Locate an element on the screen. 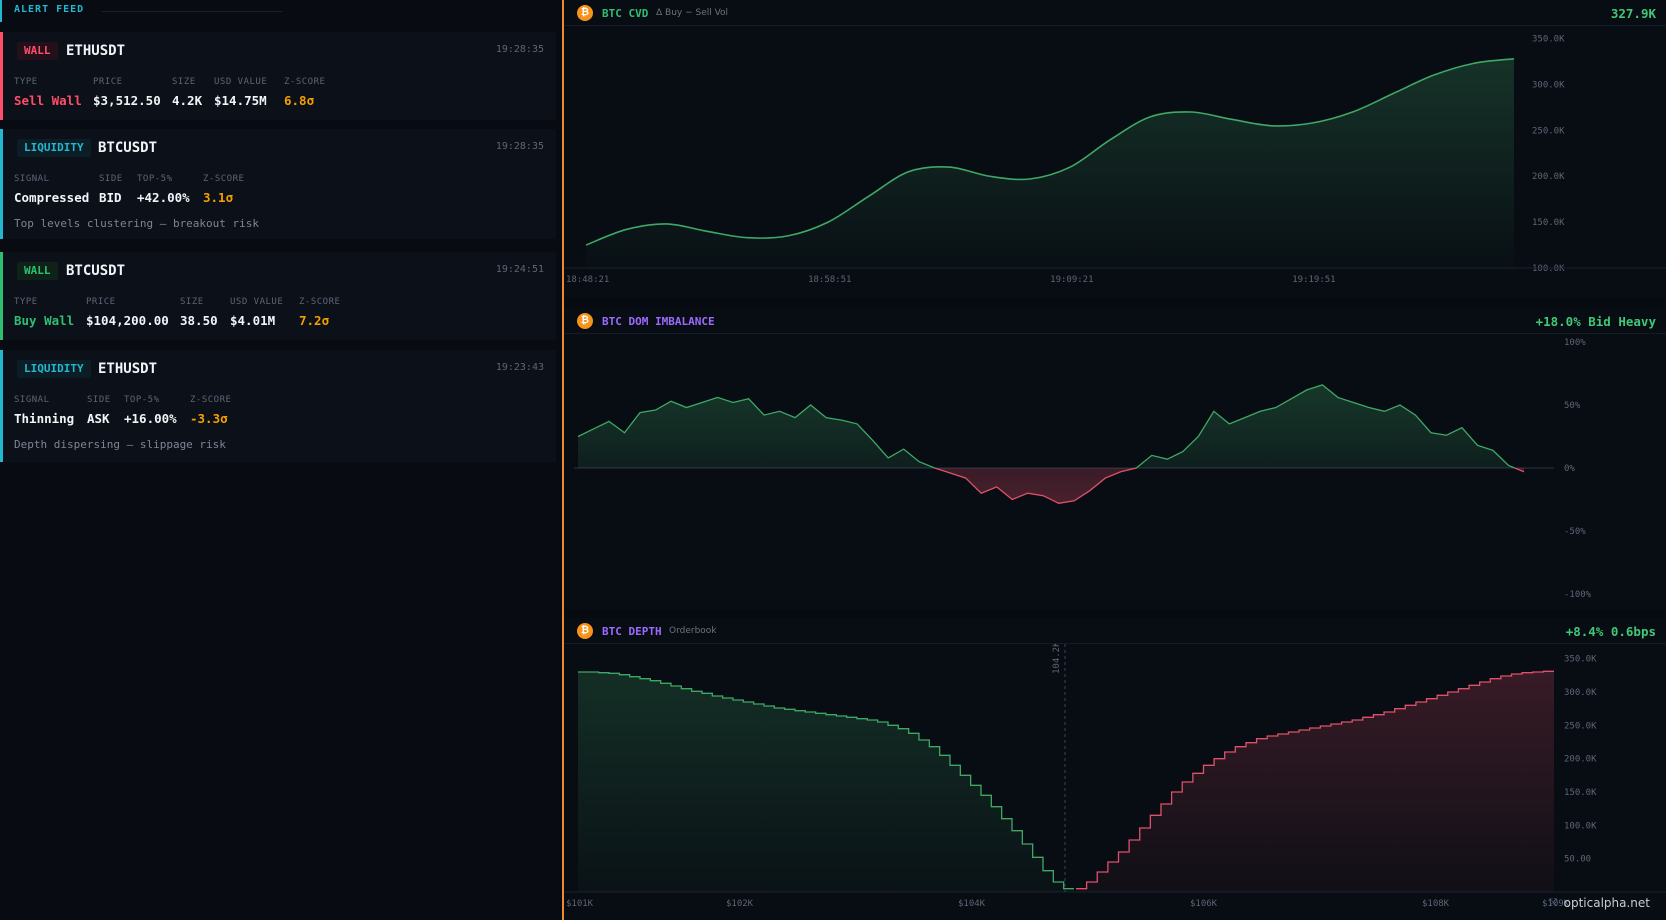 The width and height of the screenshot is (1666, 920). alert-note: Depth dispersing — slippage risk is located at coordinates (120, 444).